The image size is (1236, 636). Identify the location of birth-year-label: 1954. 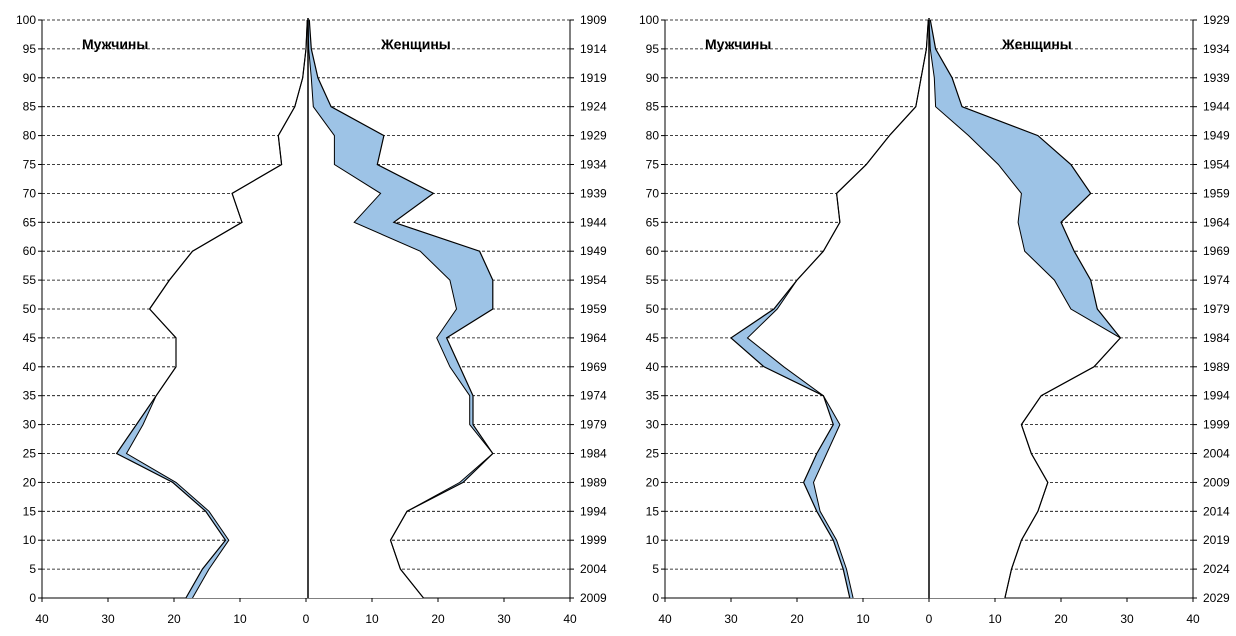
(593, 280).